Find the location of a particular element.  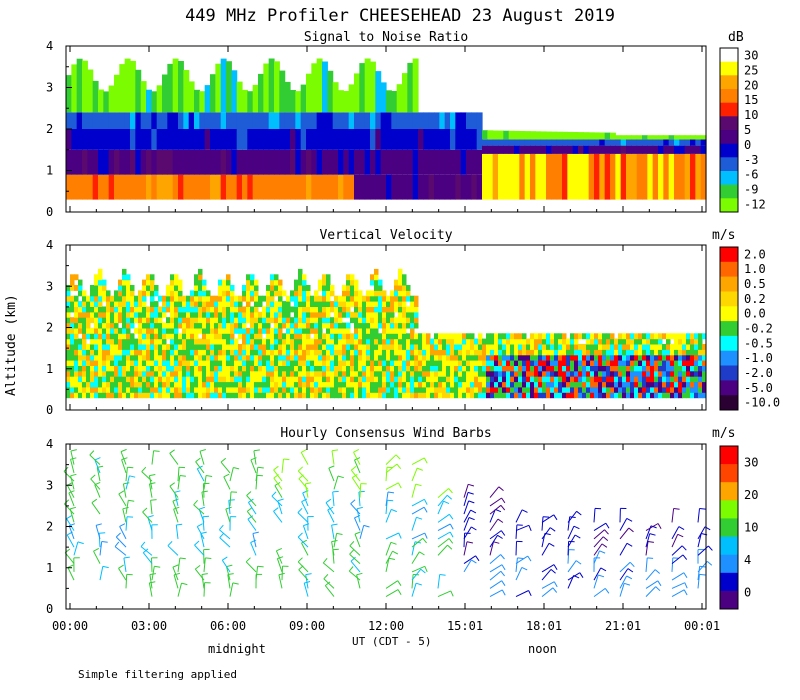

scale-label: -9 is located at coordinates (751, 190).